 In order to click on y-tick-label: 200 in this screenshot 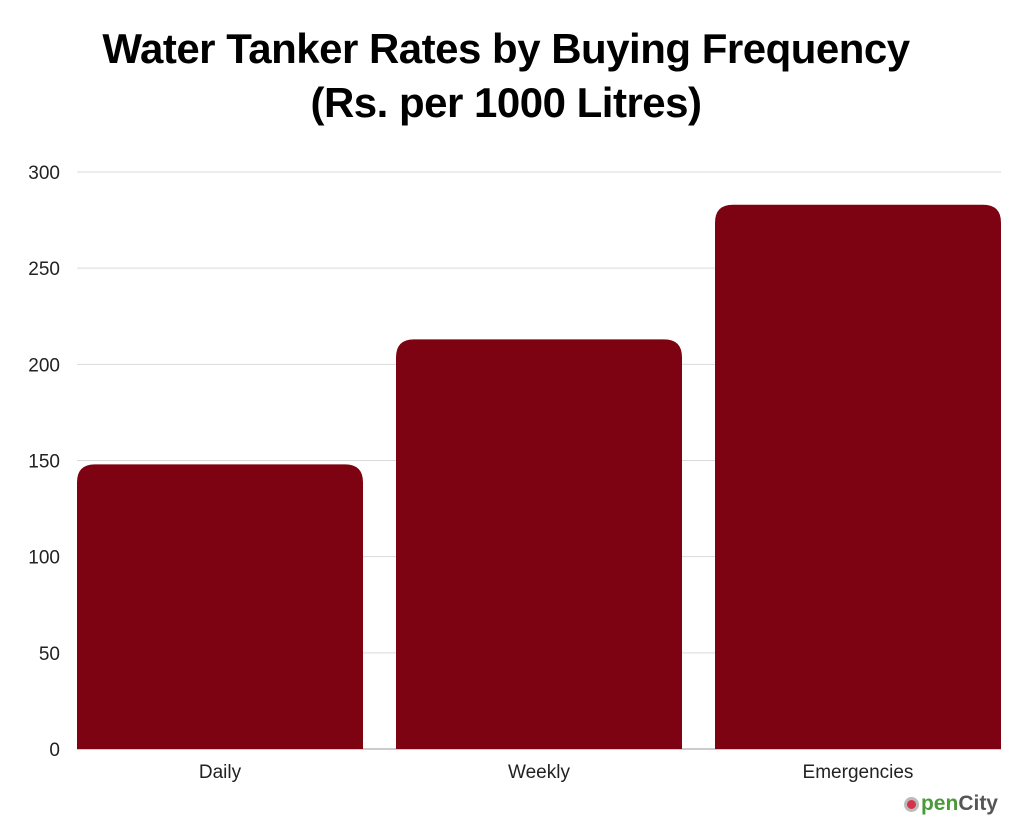, I will do `click(44, 365)`.